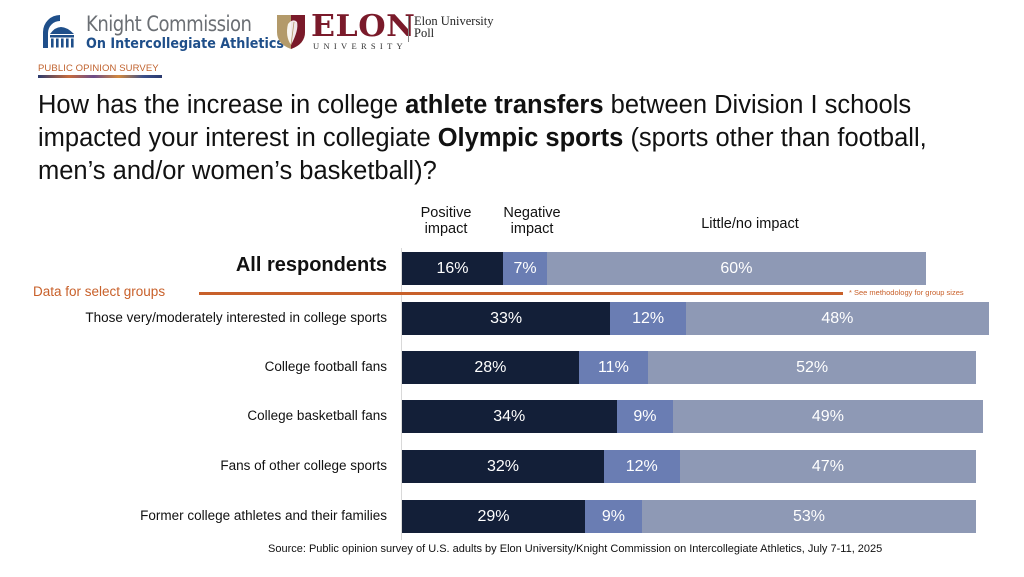 The width and height of the screenshot is (1024, 577). Describe the element at coordinates (325, 366) in the screenshot. I see `category-label: College football fans` at that location.